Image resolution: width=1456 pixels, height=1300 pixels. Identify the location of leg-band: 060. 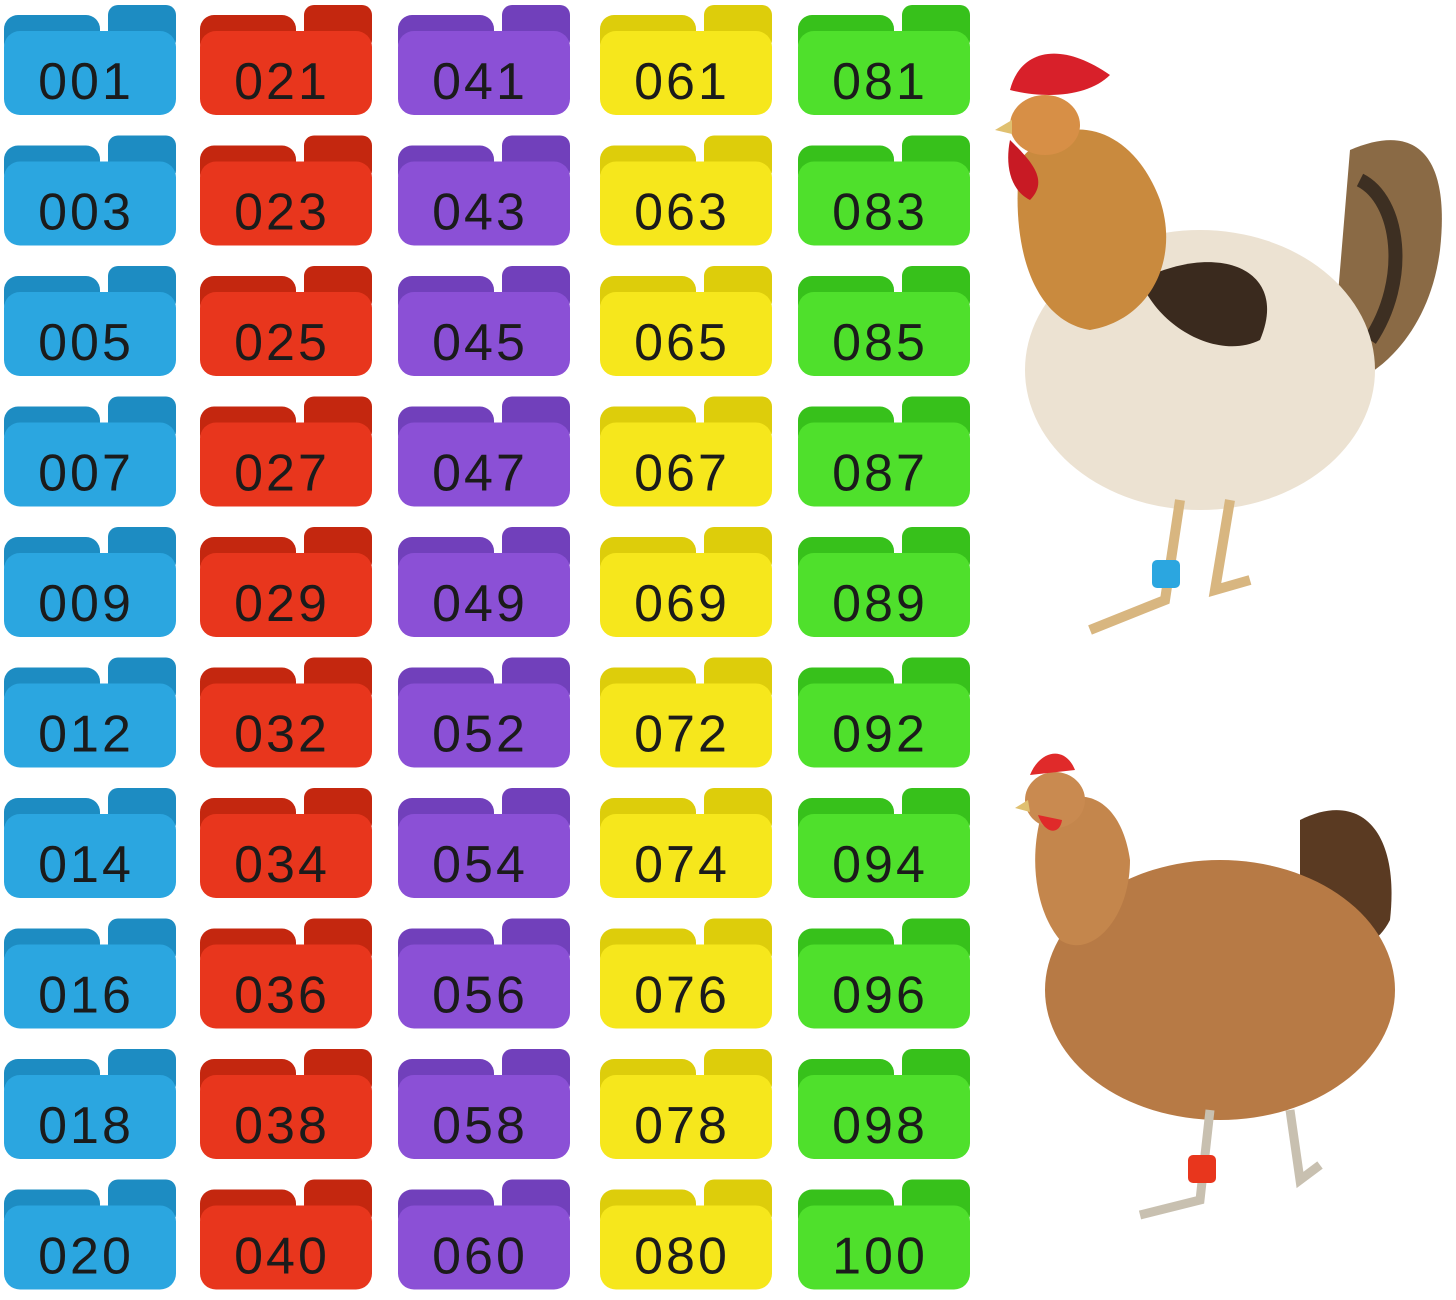
(484, 1234).